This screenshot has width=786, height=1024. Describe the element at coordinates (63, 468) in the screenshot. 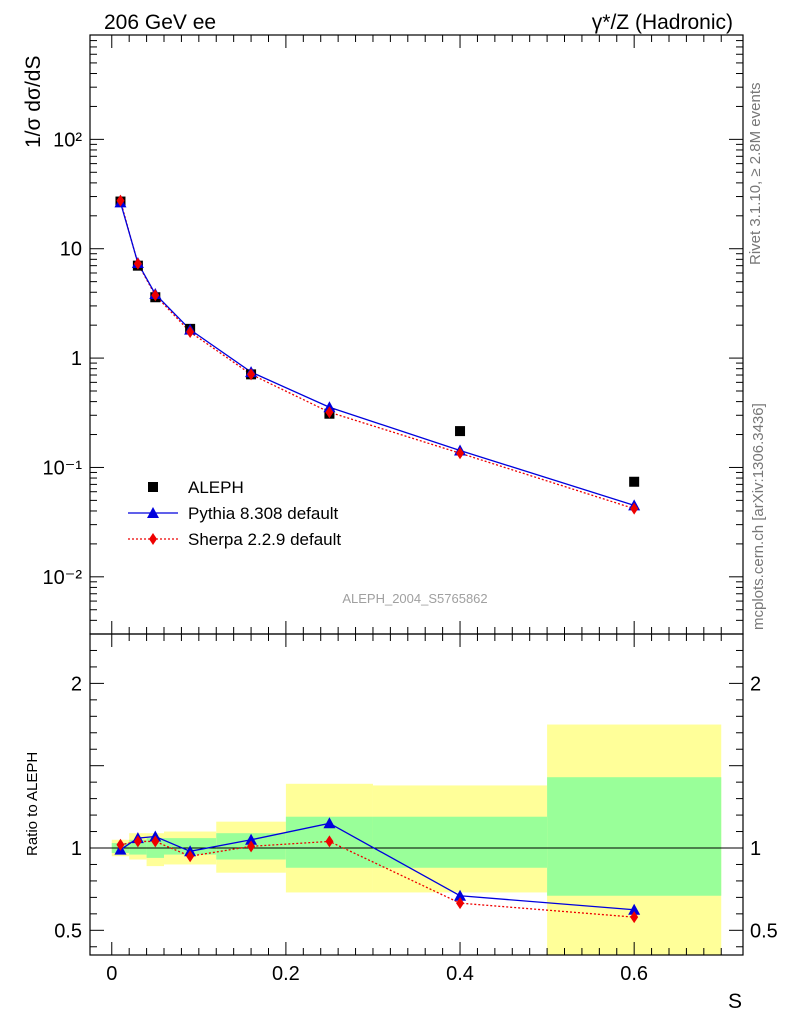

I see `main-y-tick-label: 10⁻¹` at that location.